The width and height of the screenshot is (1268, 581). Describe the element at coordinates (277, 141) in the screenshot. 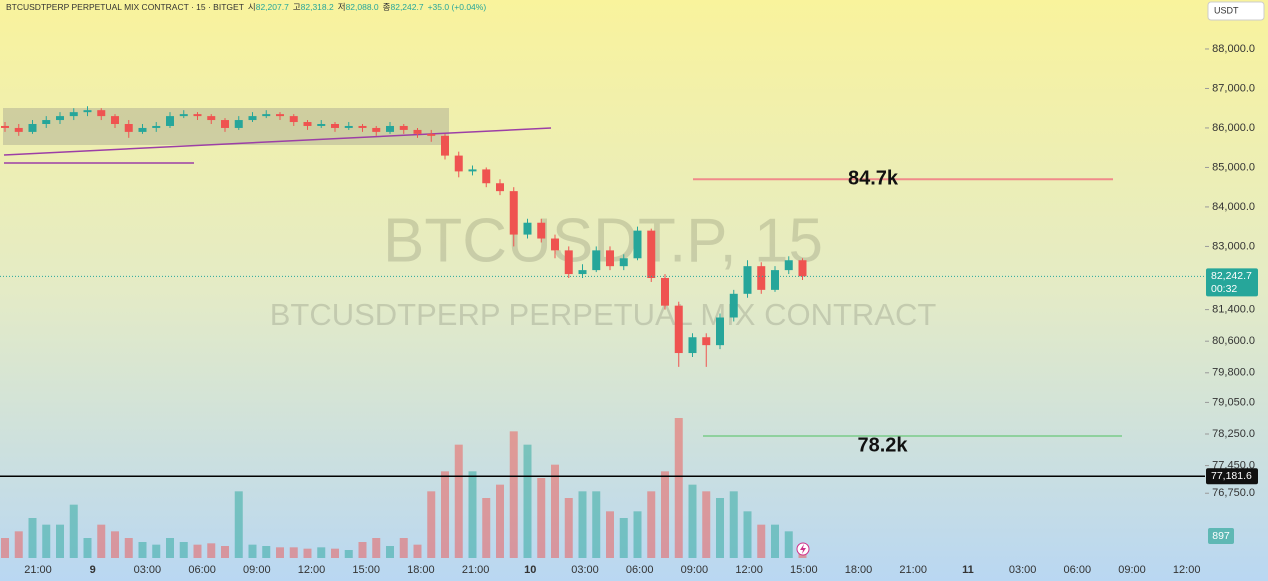

I see `trend-line` at that location.